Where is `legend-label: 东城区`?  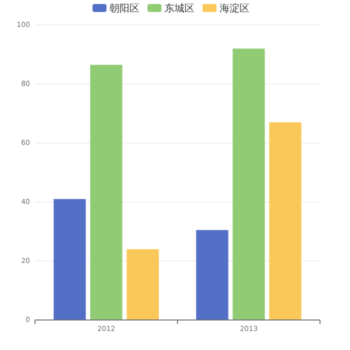 legend-label: 东城区 is located at coordinates (179, 8).